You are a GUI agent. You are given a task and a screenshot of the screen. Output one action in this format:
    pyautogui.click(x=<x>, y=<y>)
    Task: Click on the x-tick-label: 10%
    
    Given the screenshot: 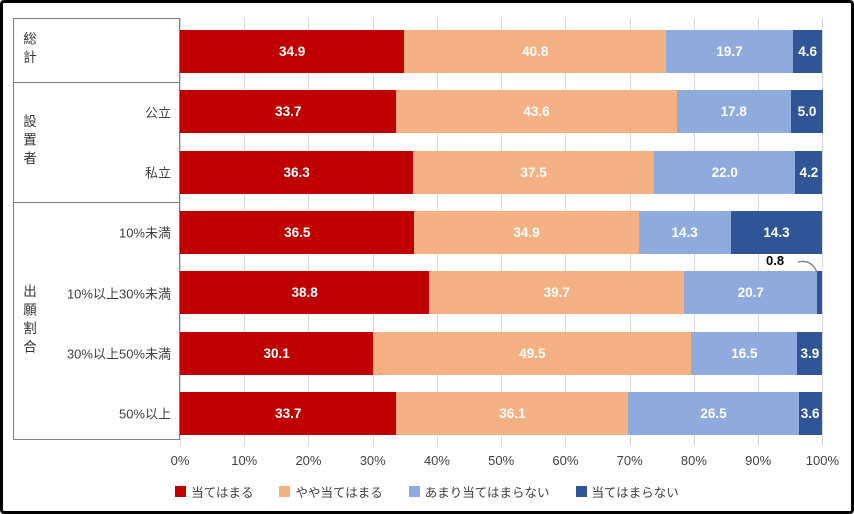 What is the action you would take?
    pyautogui.click(x=244, y=460)
    